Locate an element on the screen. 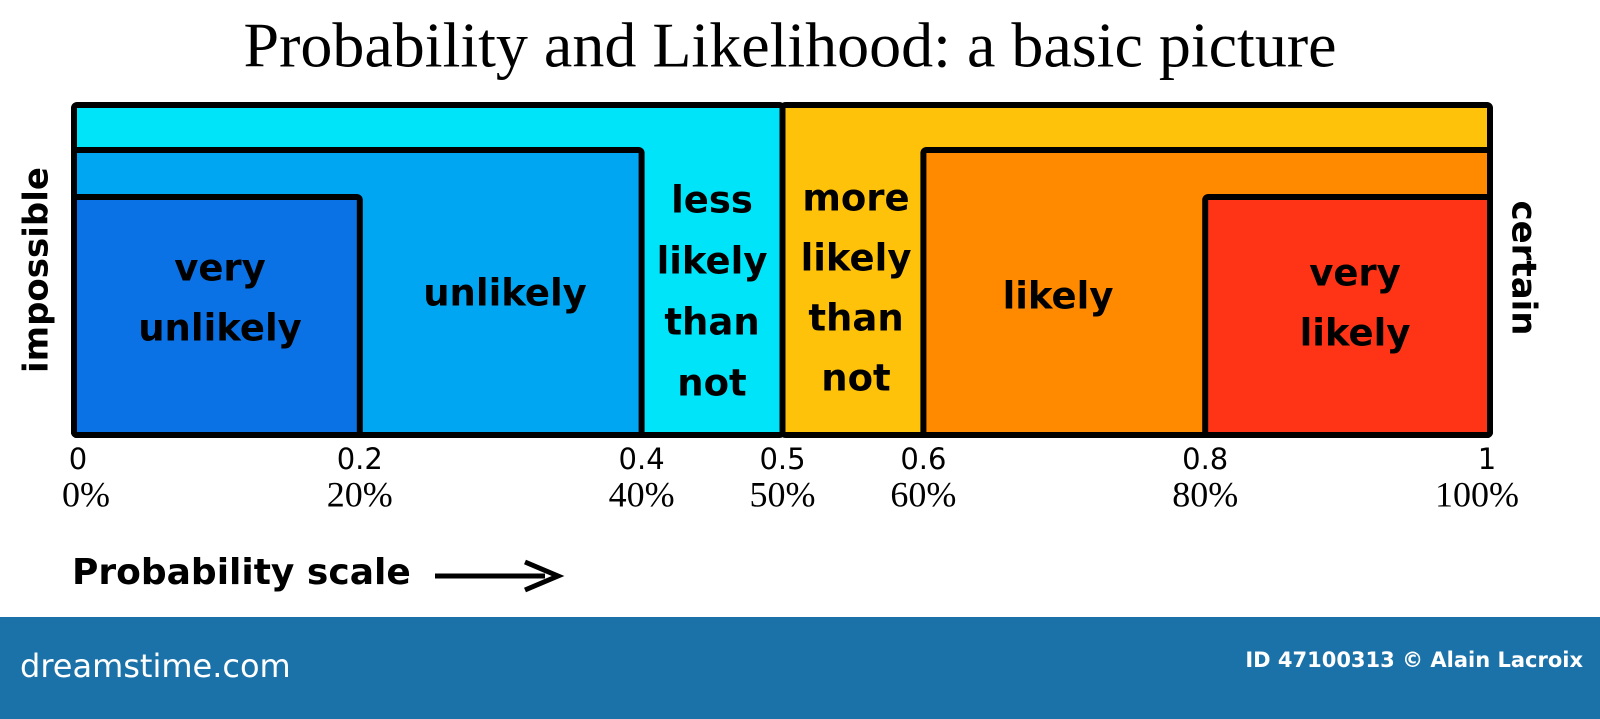  tick-value: 0.8 is located at coordinates (1205, 459).